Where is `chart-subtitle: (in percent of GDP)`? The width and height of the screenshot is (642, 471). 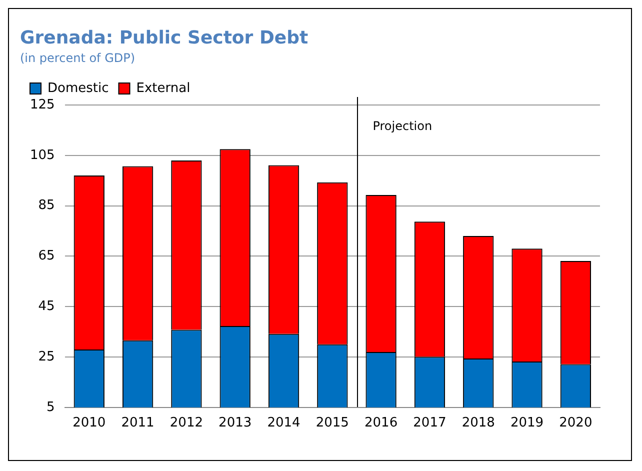 chart-subtitle: (in percent of GDP) is located at coordinates (78, 57).